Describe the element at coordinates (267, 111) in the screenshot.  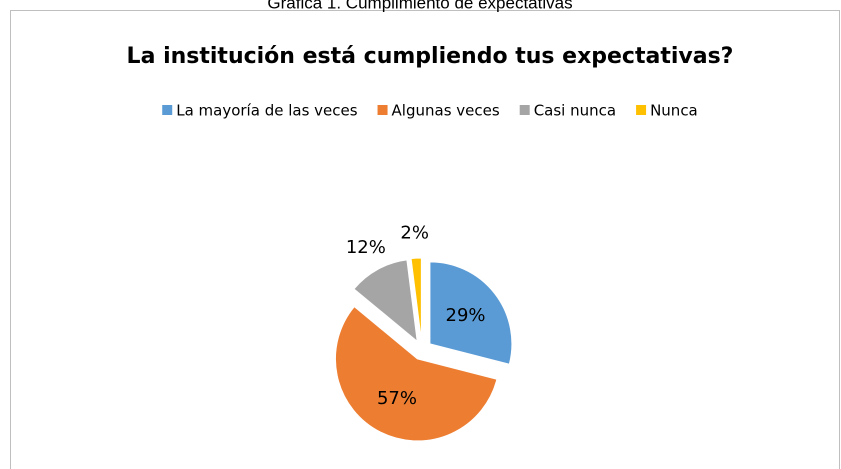
I see `legend-label: La mayoría de las veces` at that location.